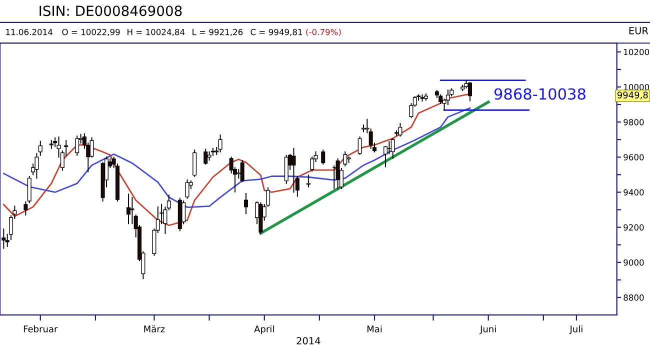 Image resolution: width=650 pixels, height=345 pixels. I want to click on chart-title: ISIN: DE0008469008, so click(111, 11).